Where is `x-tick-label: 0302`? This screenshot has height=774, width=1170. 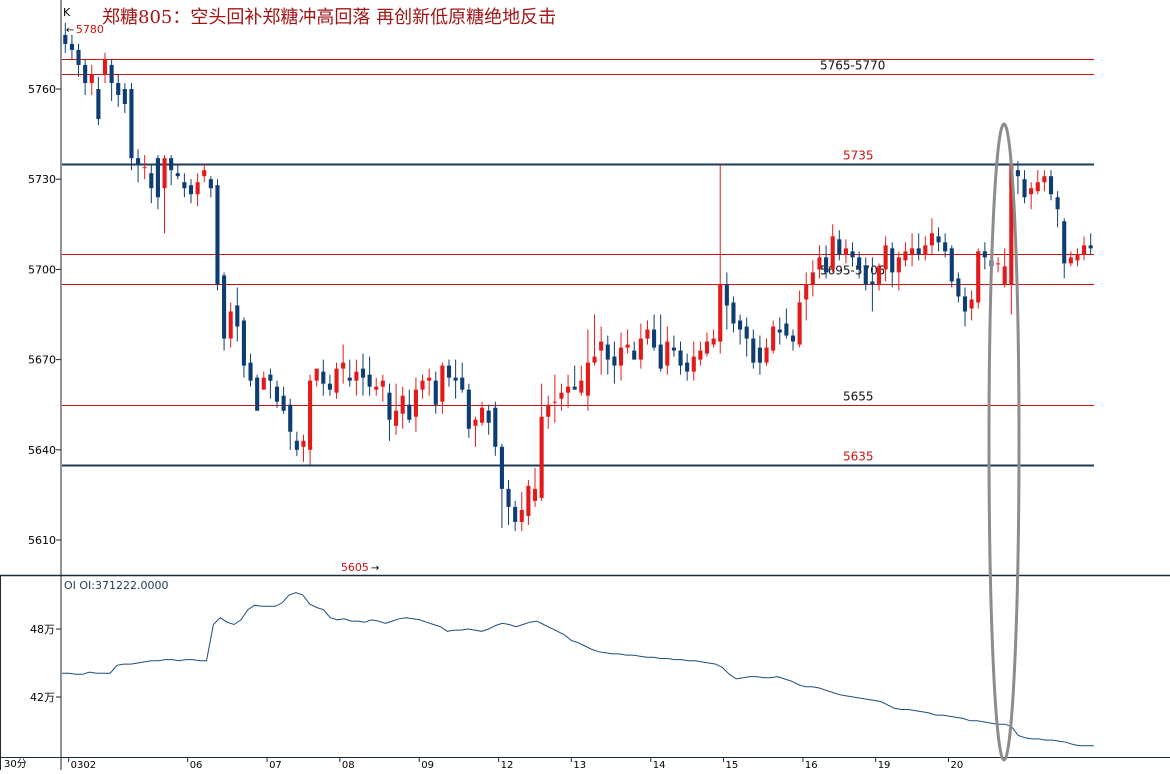 x-tick-label: 0302 is located at coordinates (83, 765).